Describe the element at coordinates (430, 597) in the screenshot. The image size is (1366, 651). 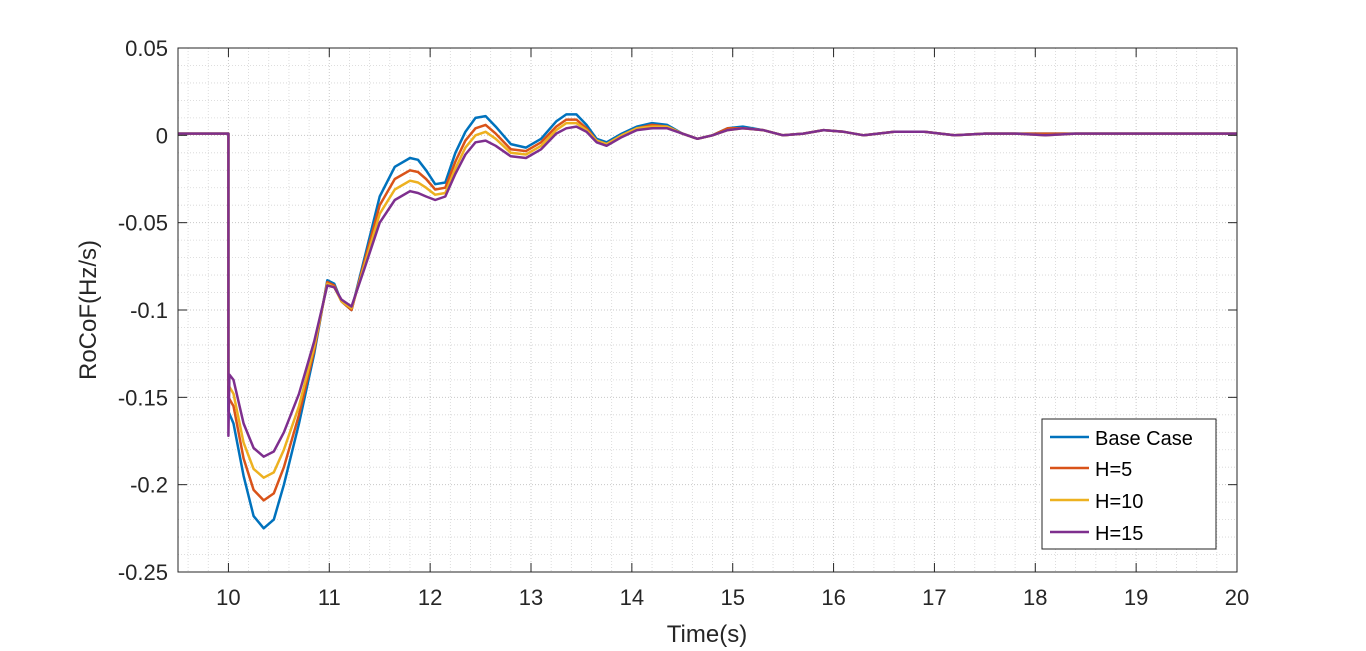
I see `x-tick-label: 12` at that location.